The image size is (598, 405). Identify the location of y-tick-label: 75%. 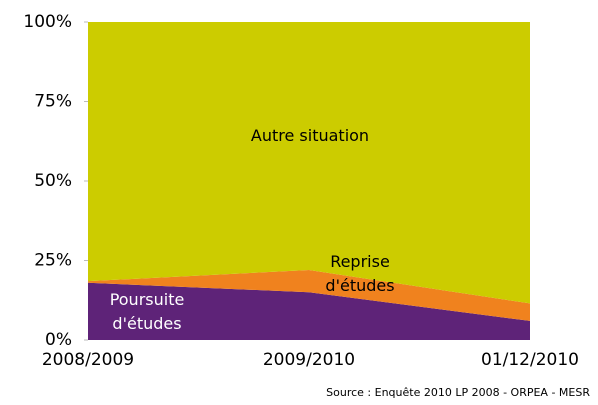
(53, 102).